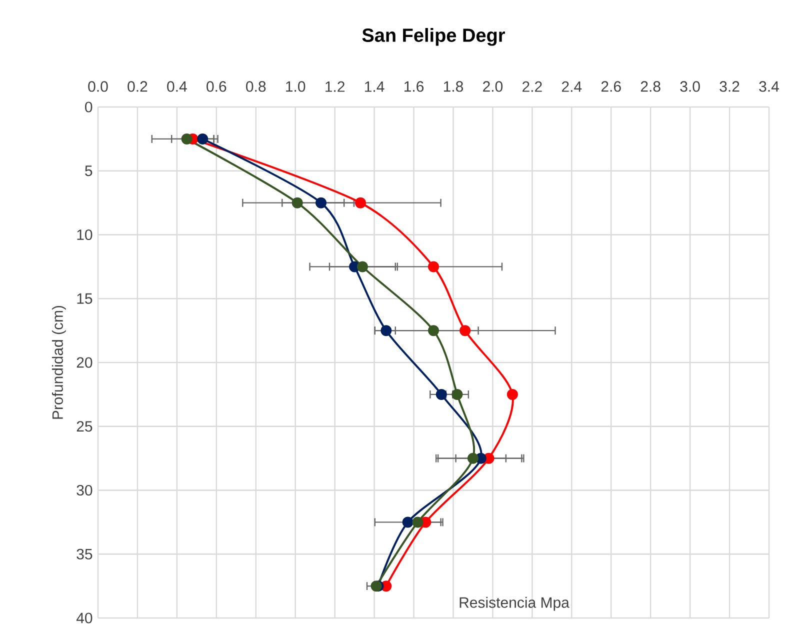 The height and width of the screenshot is (633, 793). Describe the element at coordinates (730, 86) in the screenshot. I see `x-tick-label: 3.2` at that location.